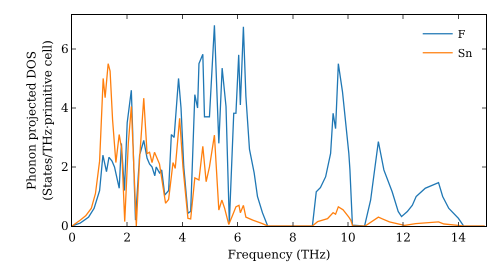  What do you see at coordinates (279, 254) in the screenshot?
I see `x-axis-title: Frequency (THz)` at bounding box center [279, 254].